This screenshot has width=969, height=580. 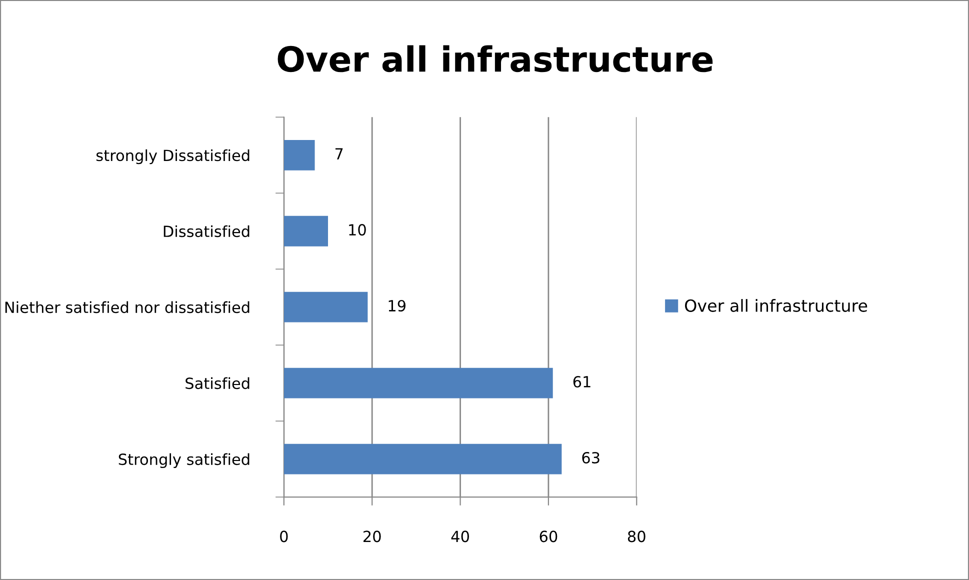 I want to click on y-tick-label: Dissatisfied, so click(x=207, y=231).